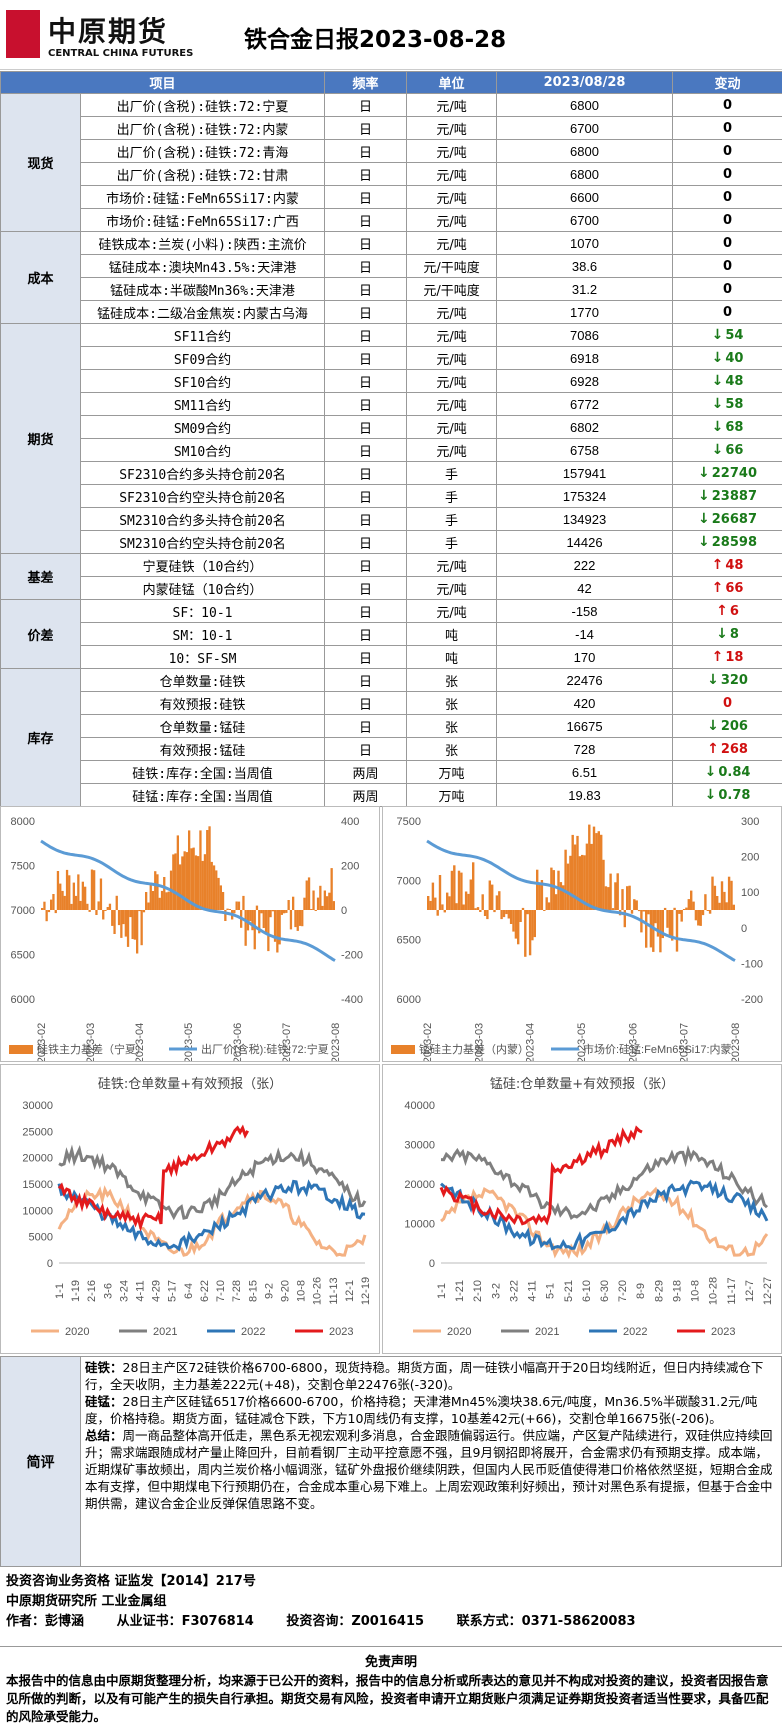  I want to click on y-axis-tick: 15000, so click(37, 1185).